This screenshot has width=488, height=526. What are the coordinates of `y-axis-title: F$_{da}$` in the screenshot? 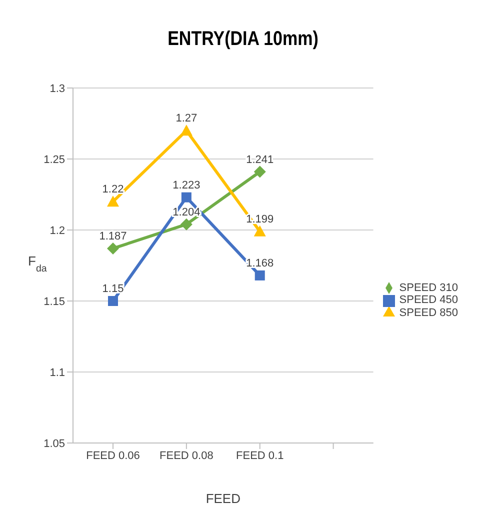 It's located at (38, 264).